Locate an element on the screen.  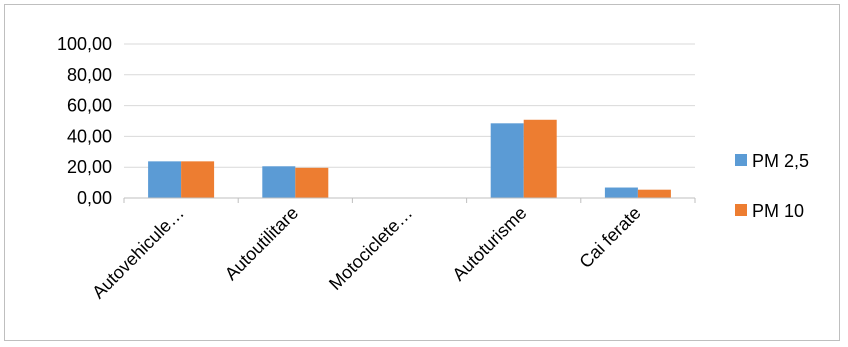
bars is located at coordinates (409, 158).